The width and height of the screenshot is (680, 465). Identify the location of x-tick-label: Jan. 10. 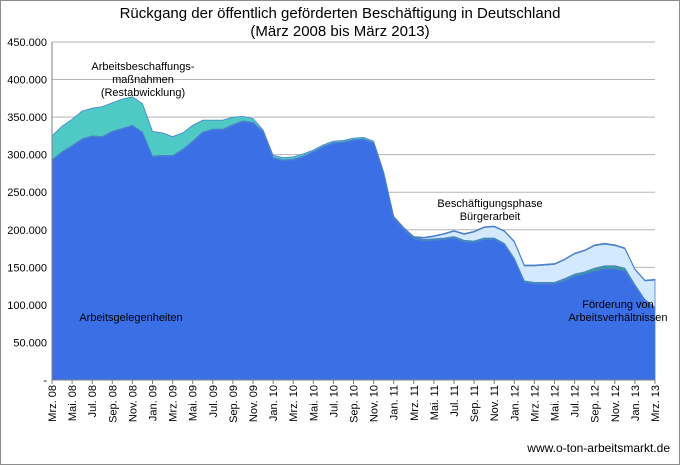
(274, 403).